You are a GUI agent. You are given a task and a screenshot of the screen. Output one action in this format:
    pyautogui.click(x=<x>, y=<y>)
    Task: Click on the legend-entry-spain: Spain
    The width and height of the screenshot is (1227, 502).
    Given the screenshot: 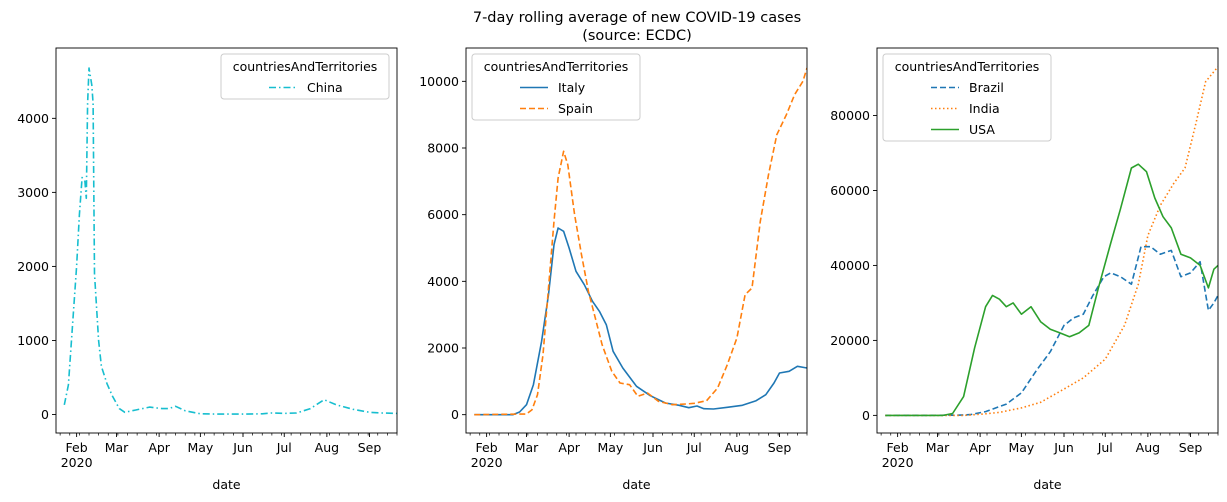 What is the action you would take?
    pyautogui.click(x=575, y=108)
    